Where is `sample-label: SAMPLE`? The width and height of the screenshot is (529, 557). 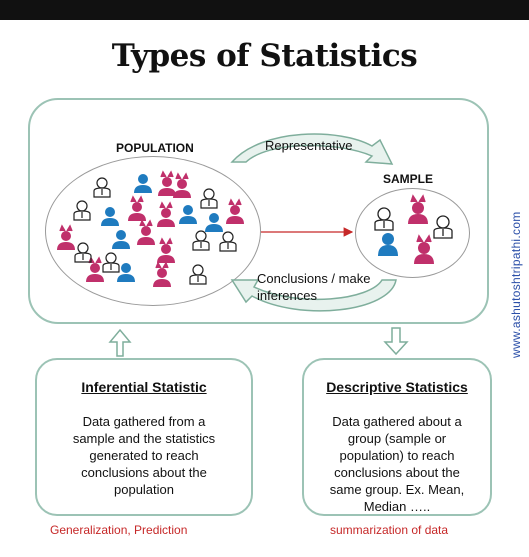
sample-label: SAMPLE is located at coordinates (408, 179).